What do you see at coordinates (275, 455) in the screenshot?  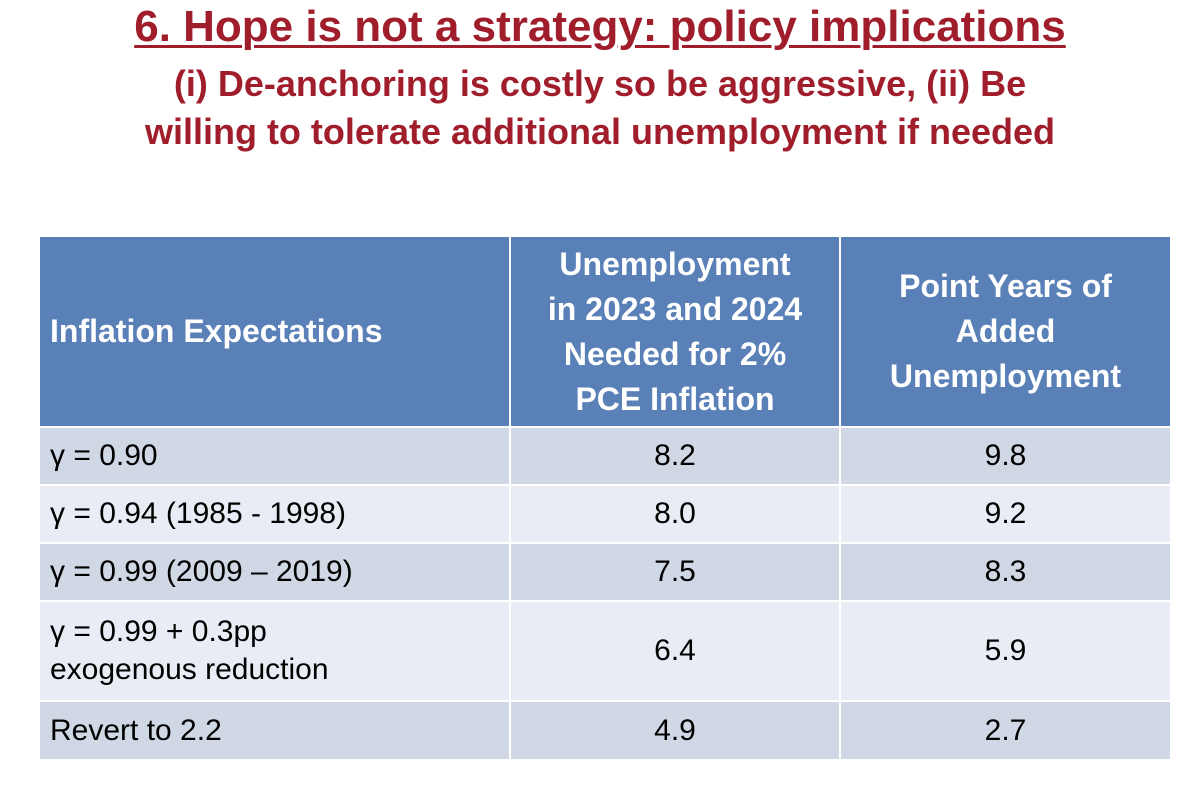 I see `expectation-cell: γ = 0.90` at bounding box center [275, 455].